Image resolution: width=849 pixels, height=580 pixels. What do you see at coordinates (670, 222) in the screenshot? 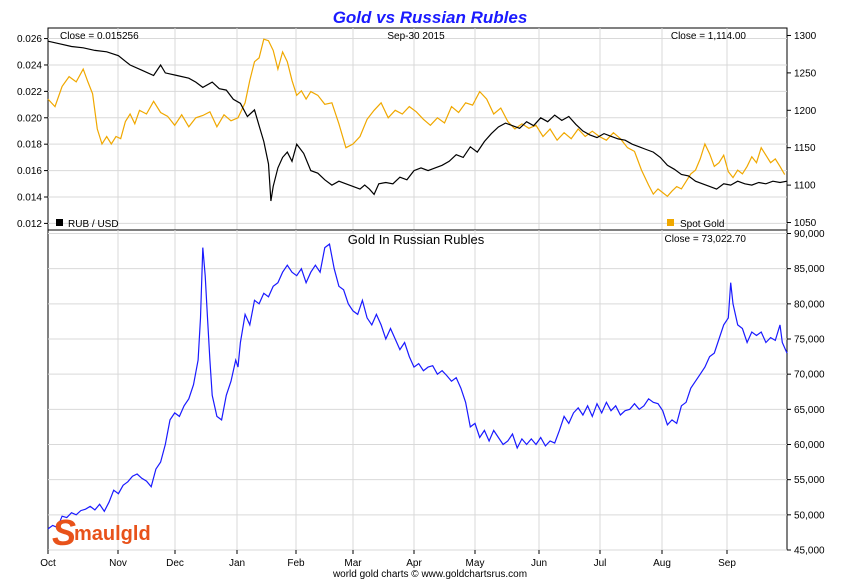
I see `spot-gold-legend-swatch` at bounding box center [670, 222].